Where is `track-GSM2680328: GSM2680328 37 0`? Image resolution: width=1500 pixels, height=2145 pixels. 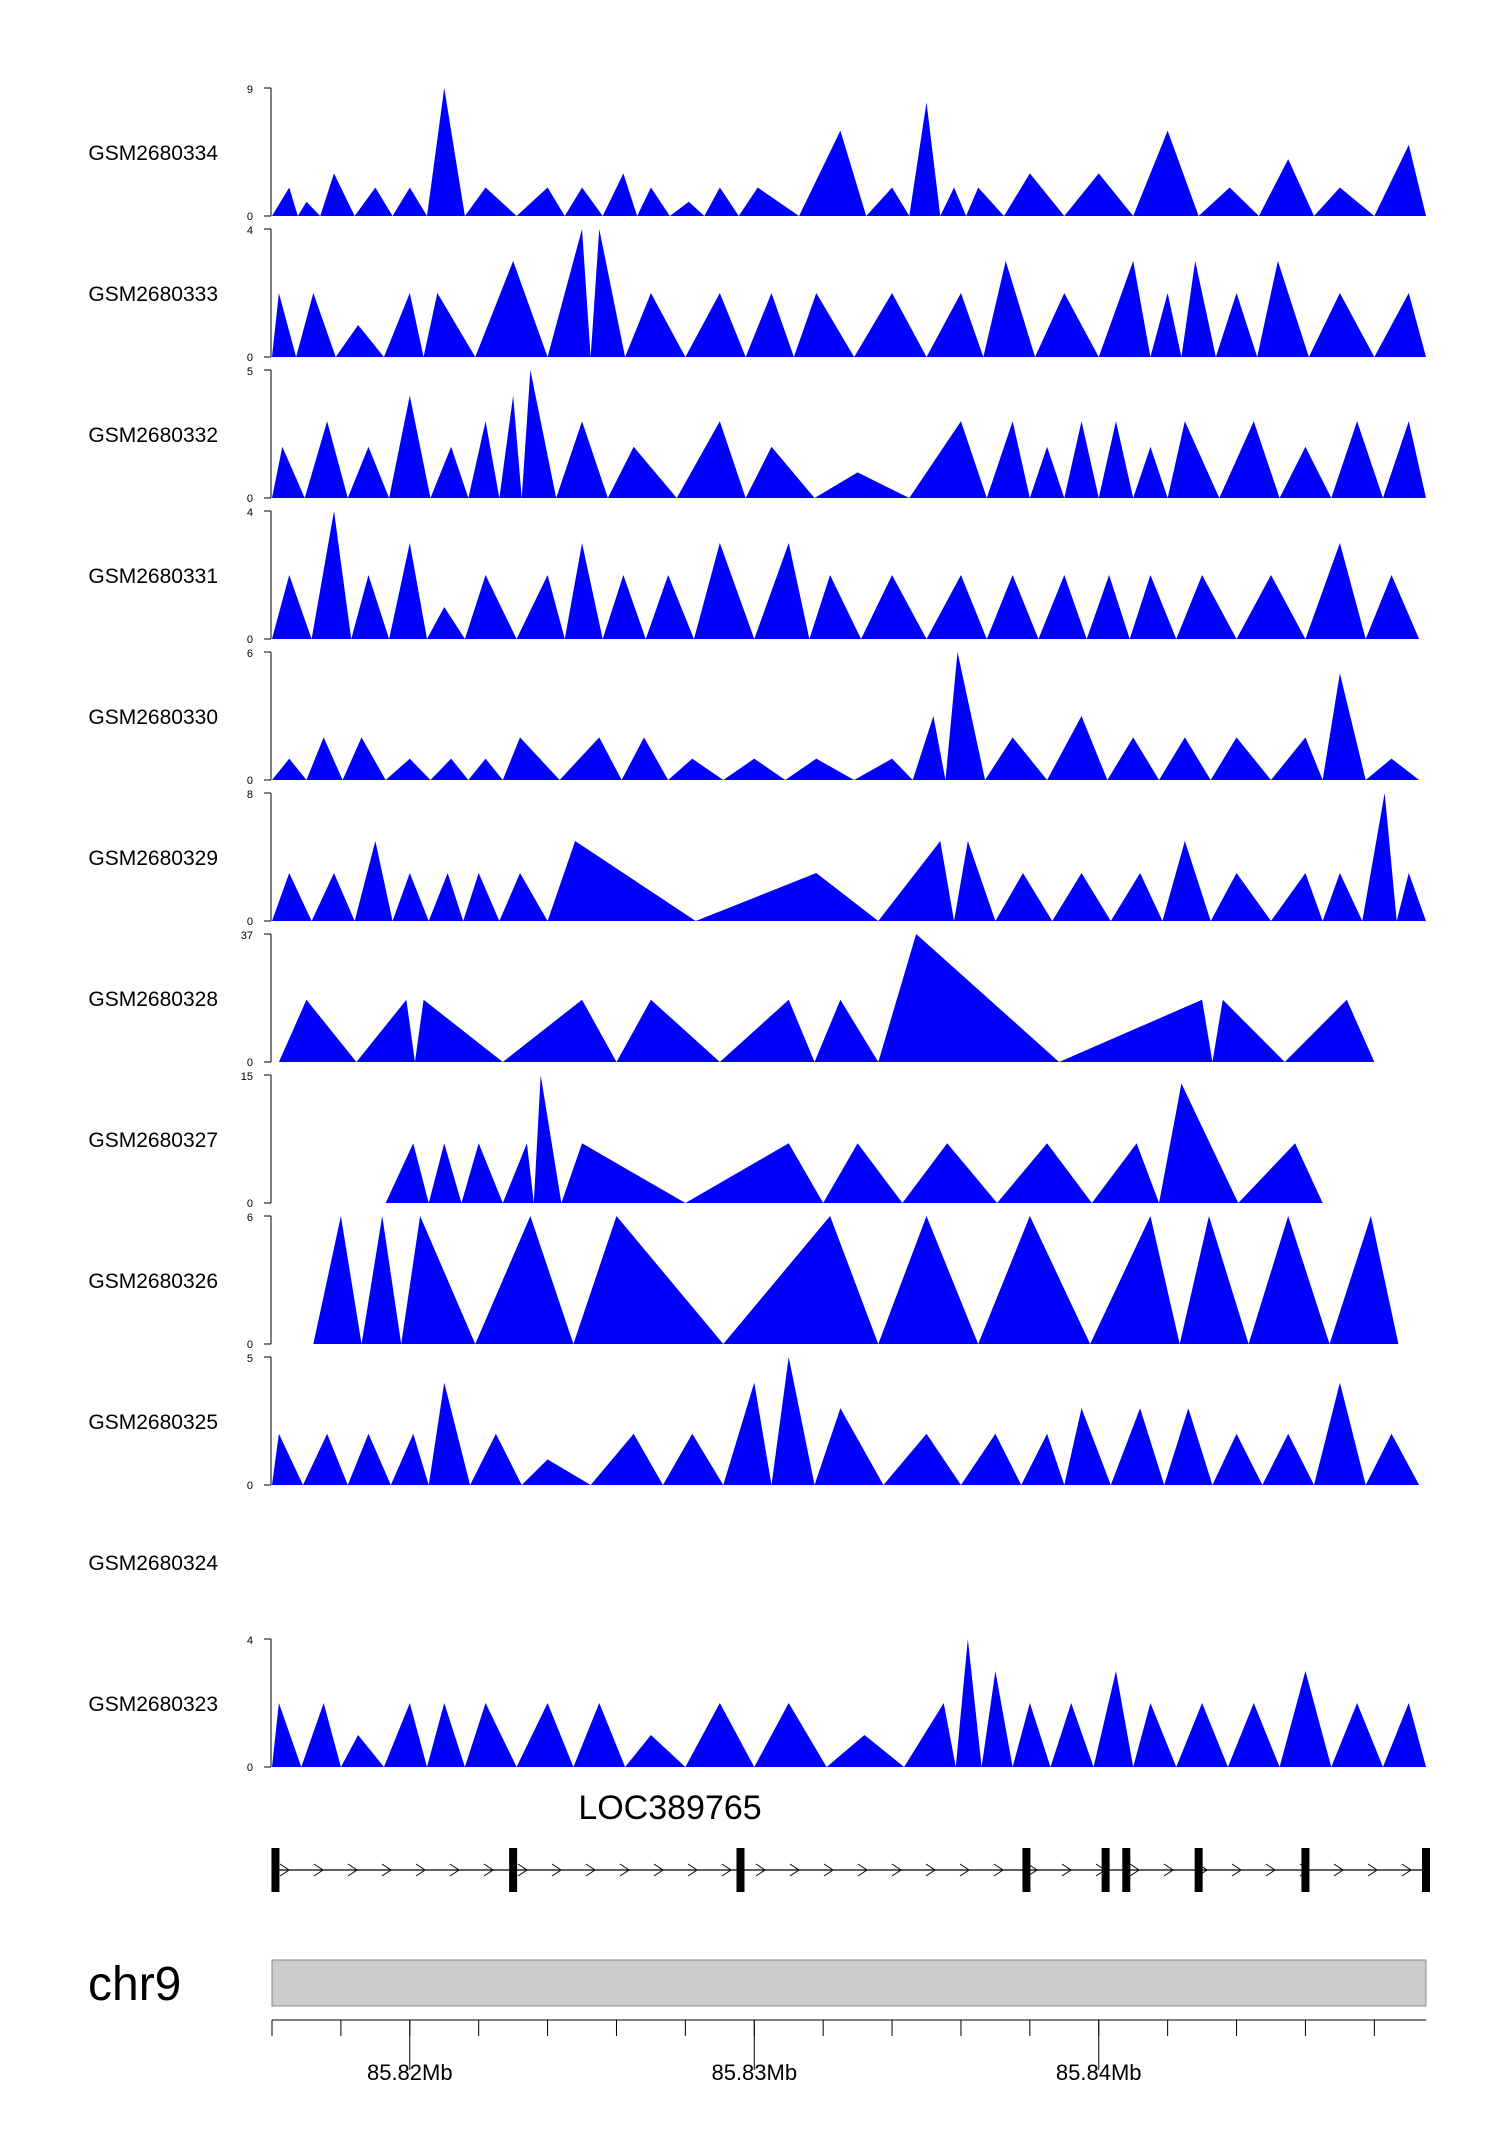
track-GSM2680328: GSM2680328 37 0 is located at coordinates (731, 999).